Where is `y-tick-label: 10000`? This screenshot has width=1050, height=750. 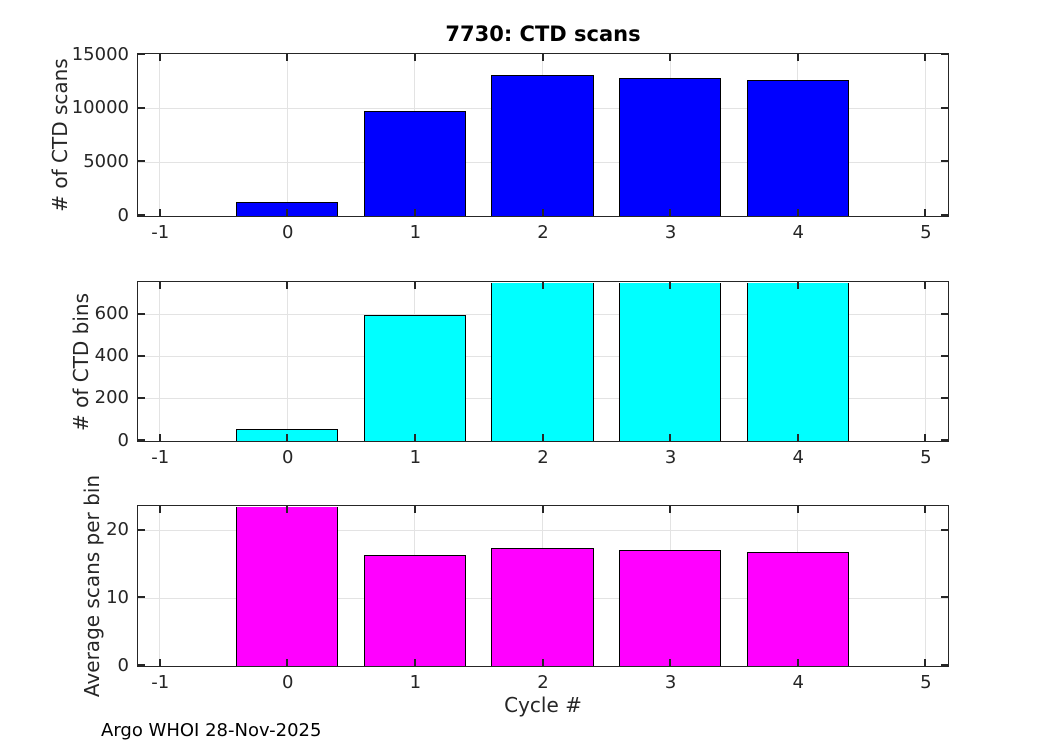
y-tick-label: 10000 is located at coordinates (100, 108).